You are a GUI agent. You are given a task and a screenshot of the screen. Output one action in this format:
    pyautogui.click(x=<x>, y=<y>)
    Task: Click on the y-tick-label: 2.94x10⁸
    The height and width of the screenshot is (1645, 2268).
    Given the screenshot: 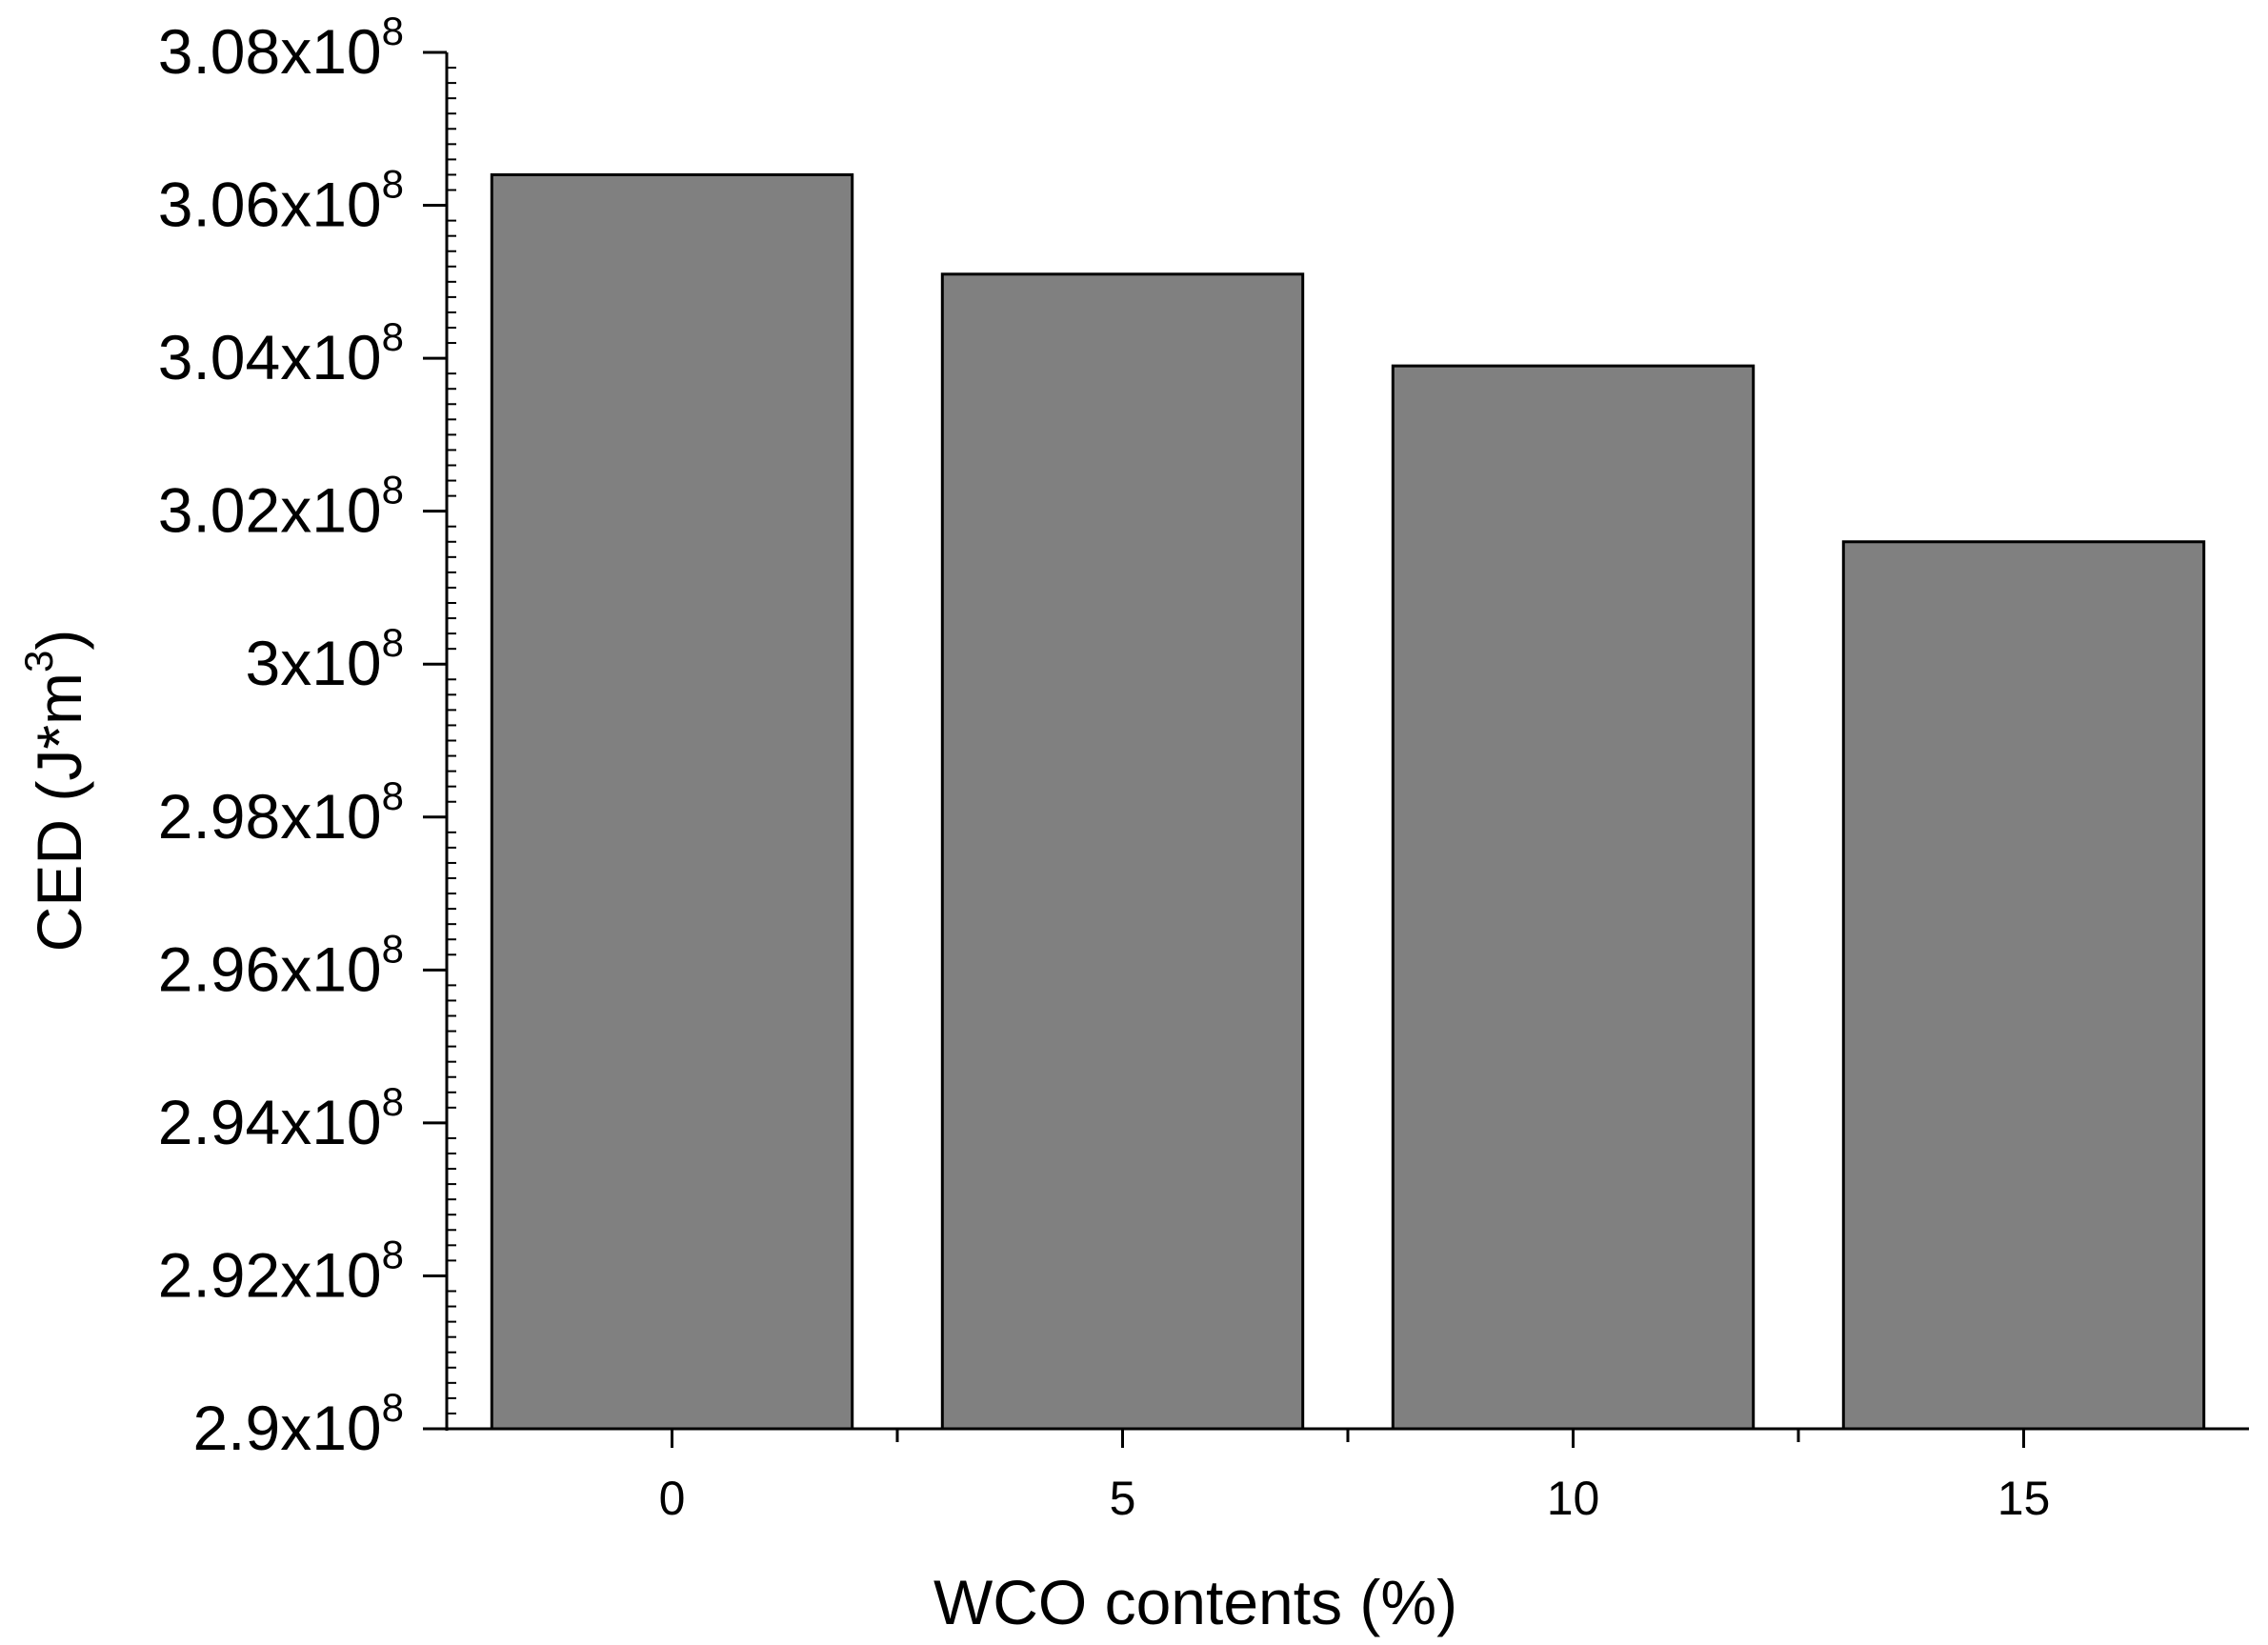 What is the action you would take?
    pyautogui.click(x=281, y=1118)
    